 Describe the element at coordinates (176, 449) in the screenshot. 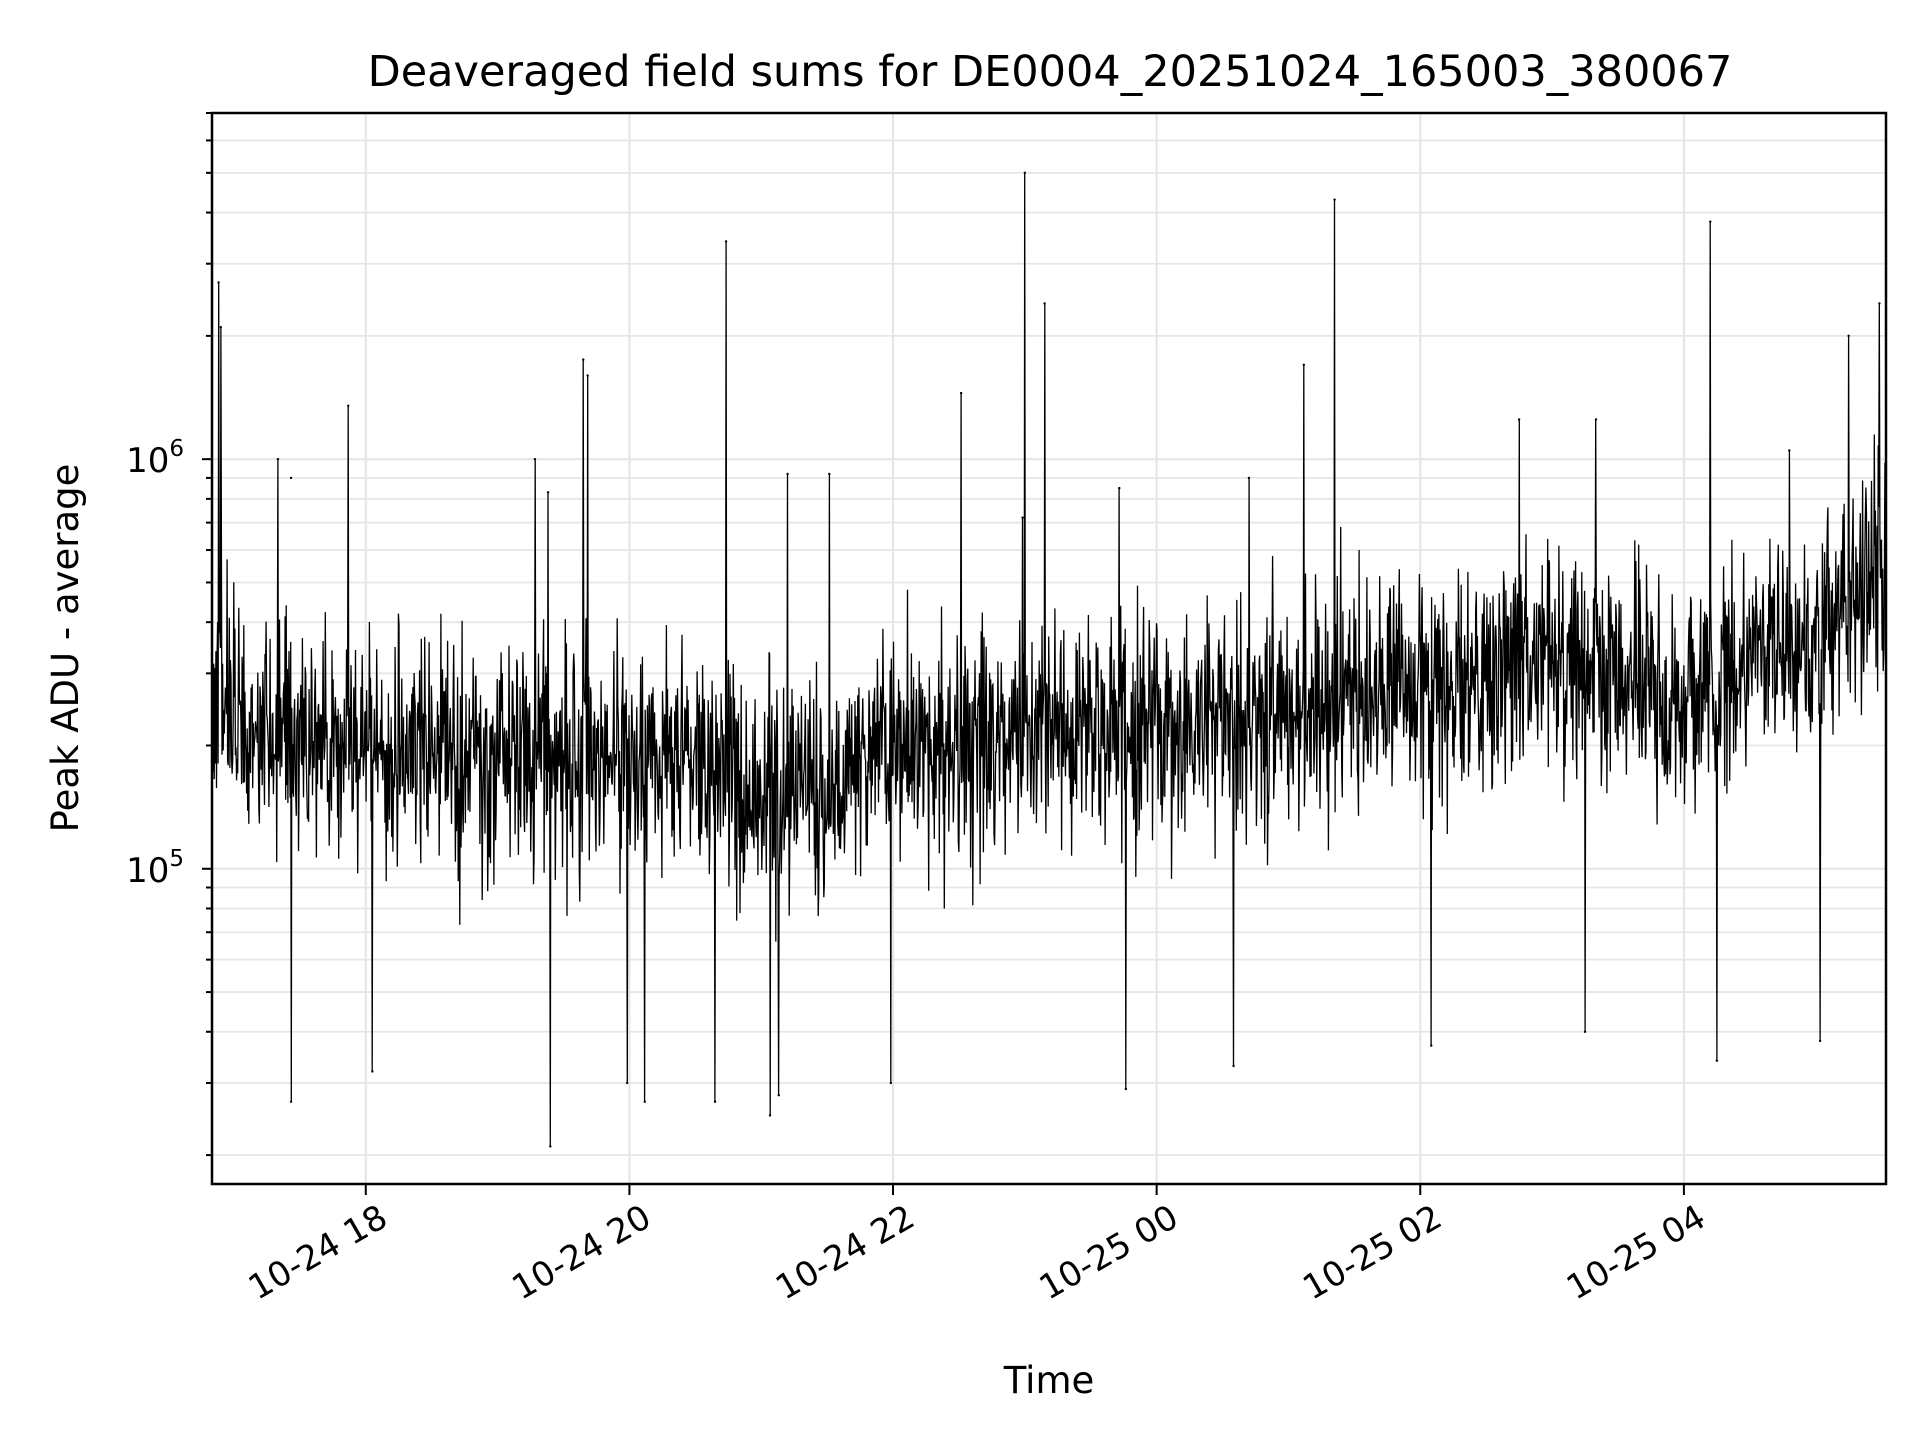

I see `y-tick-exponent: 6` at that location.